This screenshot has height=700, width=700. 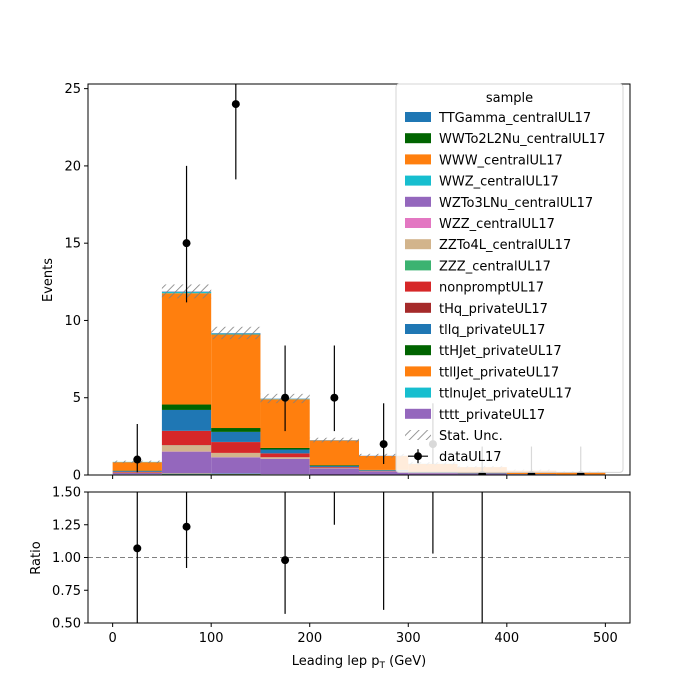 What do you see at coordinates (605, 638) in the screenshot?
I see `x-tick-label-5: 500` at bounding box center [605, 638].